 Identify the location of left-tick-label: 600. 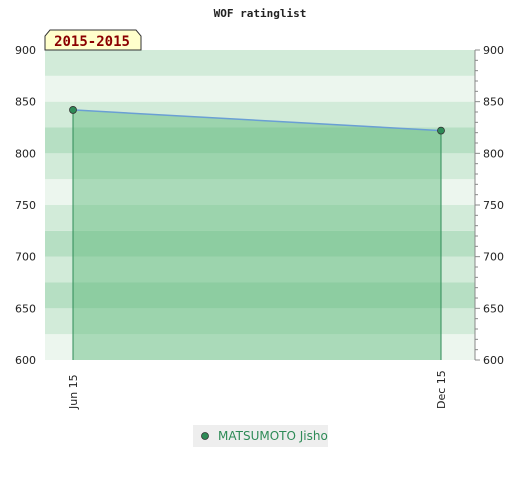
(25, 360).